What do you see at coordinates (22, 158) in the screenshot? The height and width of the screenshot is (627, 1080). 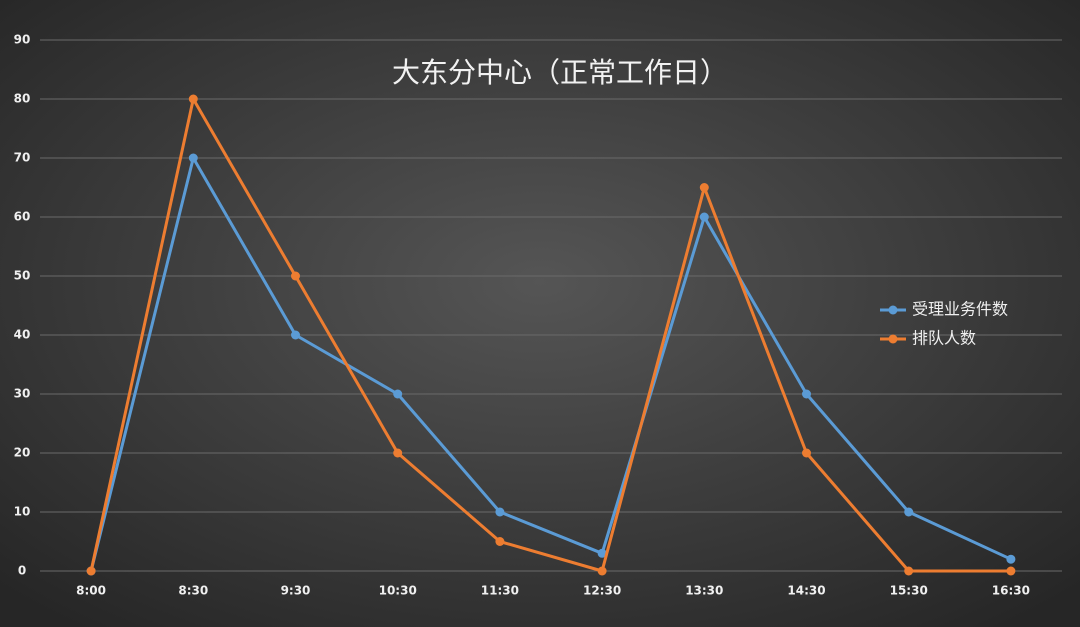 I see `y-tick-label: 70` at bounding box center [22, 158].